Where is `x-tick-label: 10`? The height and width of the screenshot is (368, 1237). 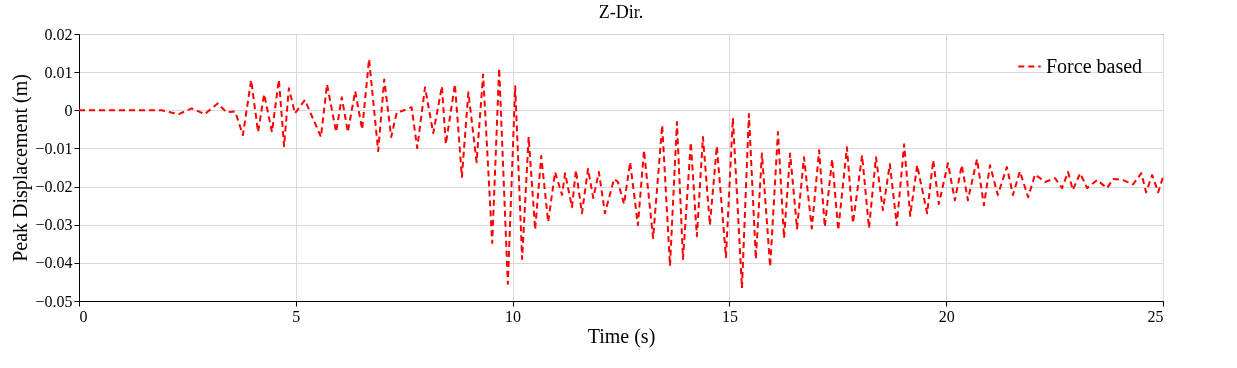
x-tick-label: 10 is located at coordinates (513, 316).